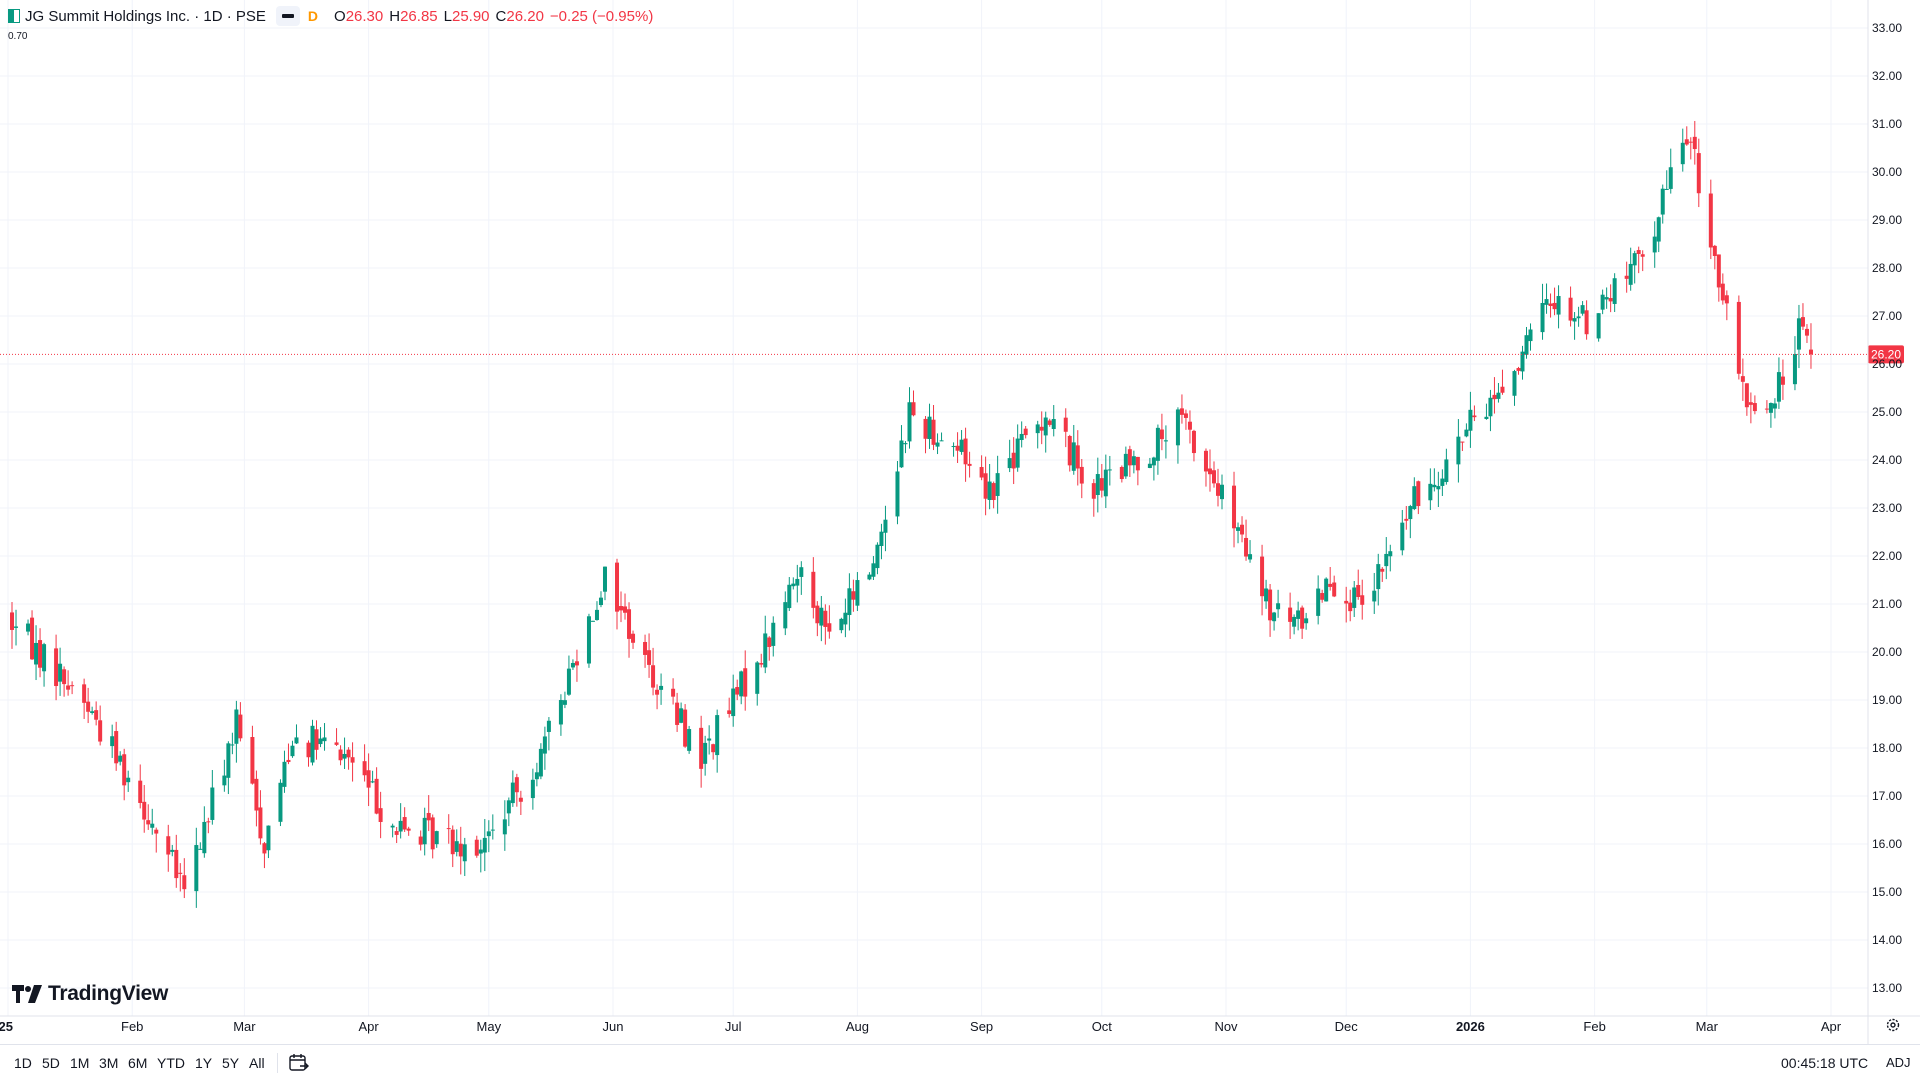 The width and height of the screenshot is (1920, 1080). What do you see at coordinates (1887, 796) in the screenshot?
I see `y-tick-label: 17.00` at bounding box center [1887, 796].